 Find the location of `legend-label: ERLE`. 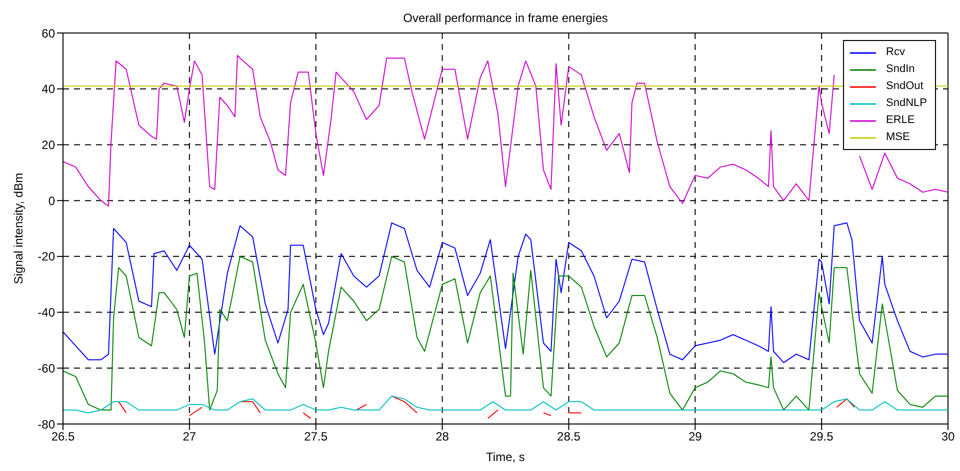

legend-label: ERLE is located at coordinates (900, 120).